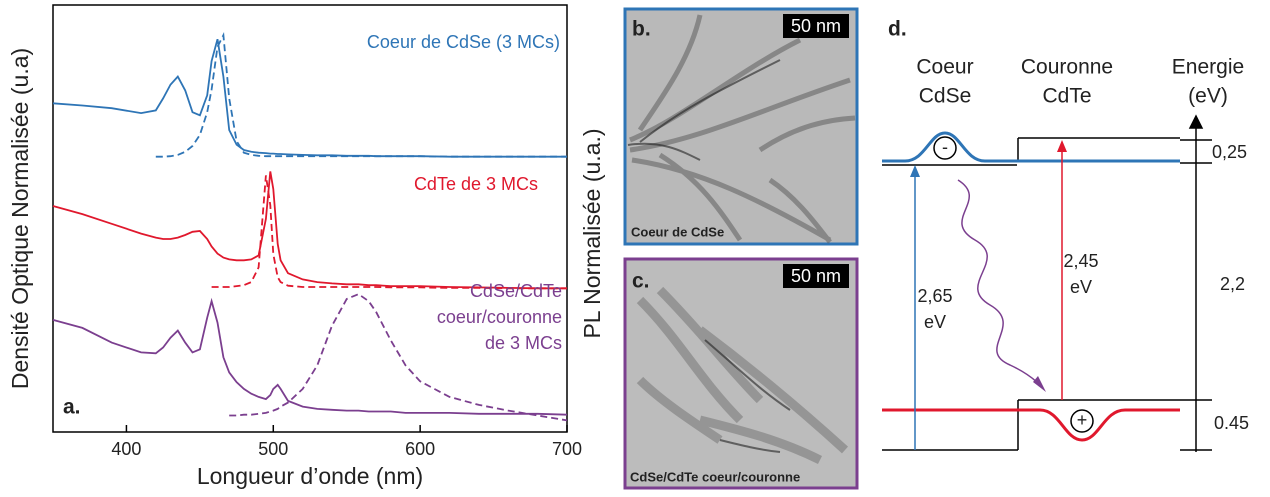 This screenshot has width=1270, height=497. What do you see at coordinates (126, 449) in the screenshot?
I see `x-tick-label: 400` at bounding box center [126, 449].